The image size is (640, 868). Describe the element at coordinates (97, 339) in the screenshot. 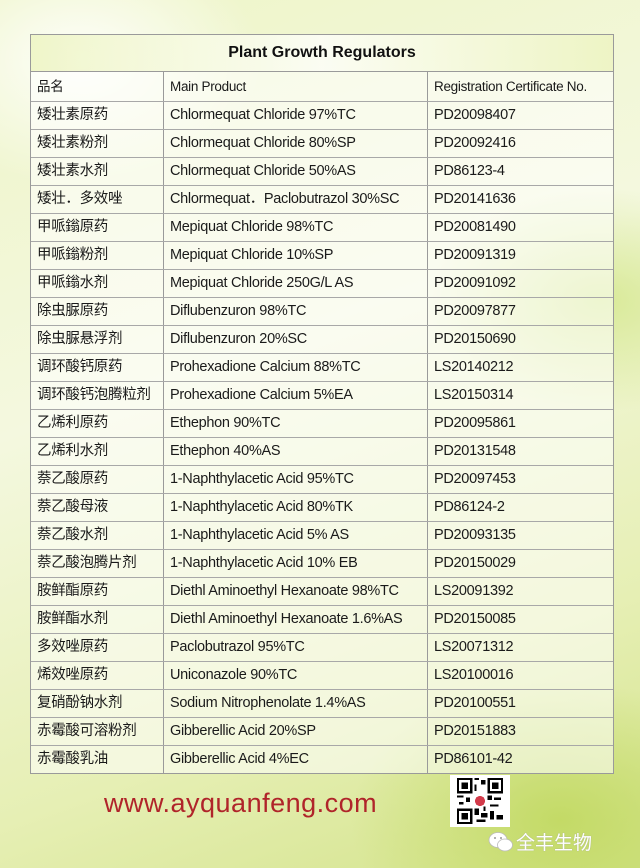

I see `product-name-cn: 除虫脲悬浮剂` at that location.